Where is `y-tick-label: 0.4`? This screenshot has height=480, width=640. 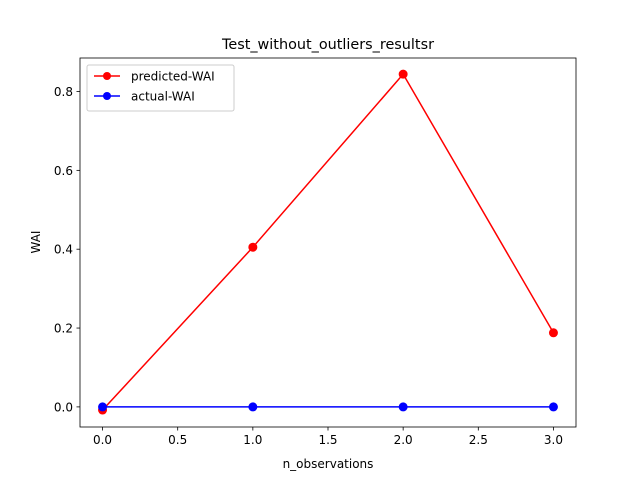
y-tick-label: 0.4 is located at coordinates (63, 250).